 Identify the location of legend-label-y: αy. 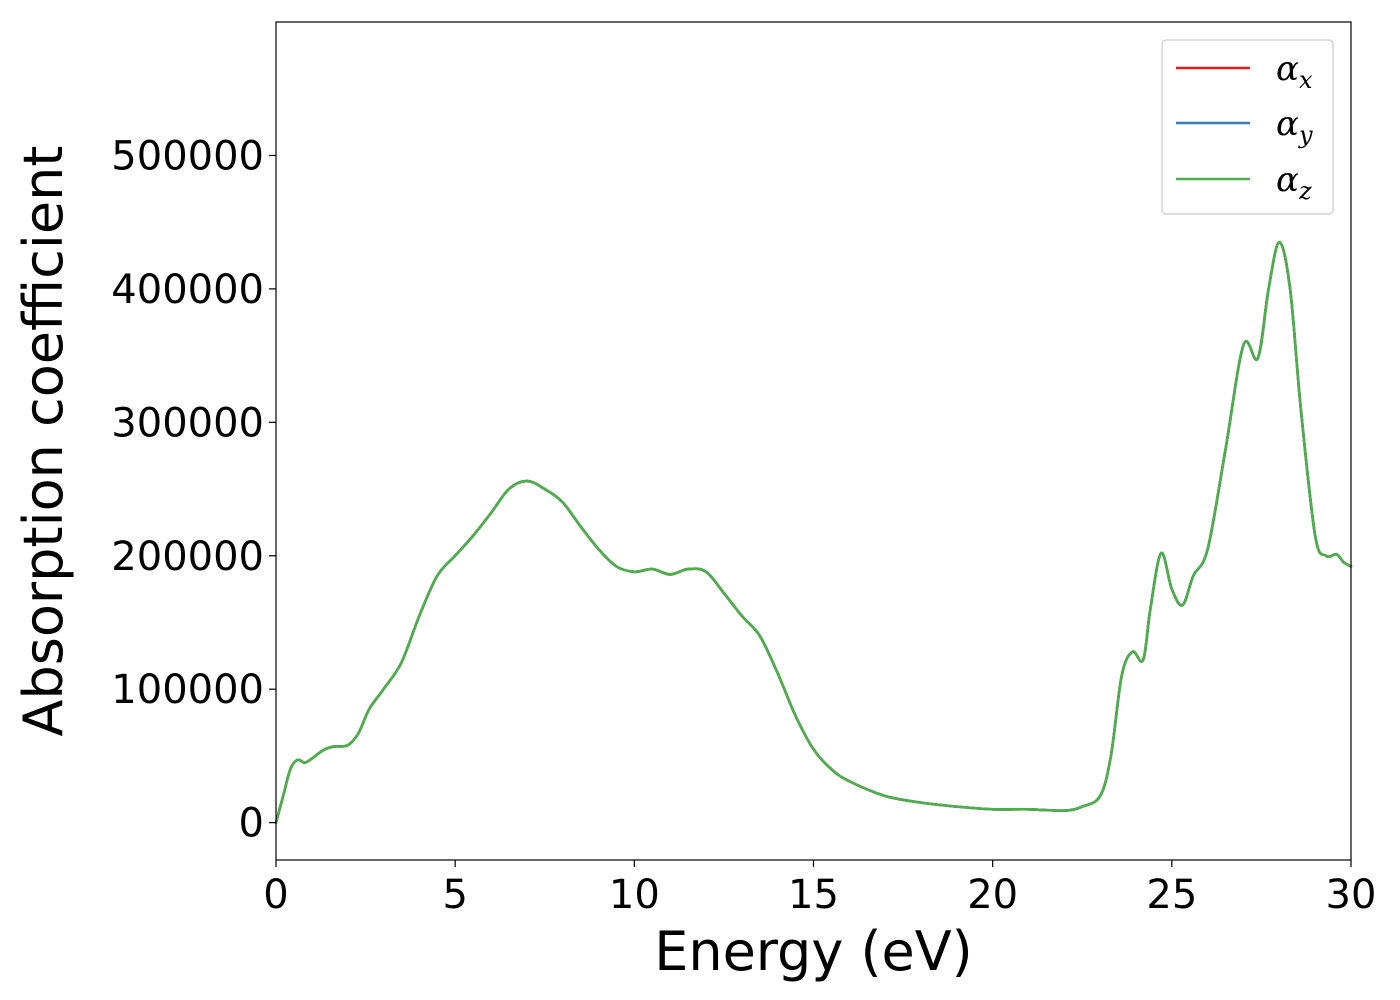
(1294, 126).